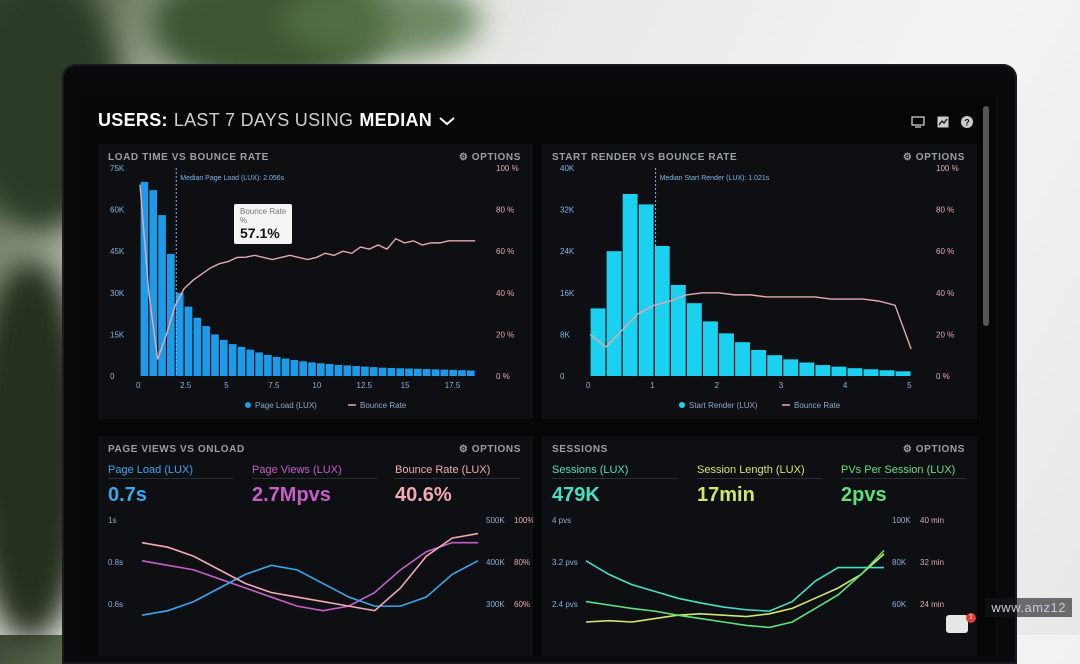 The height and width of the screenshot is (664, 1080). What do you see at coordinates (751, 470) in the screenshot?
I see `metric-label-session-length: Session Length (LUX)` at bounding box center [751, 470].